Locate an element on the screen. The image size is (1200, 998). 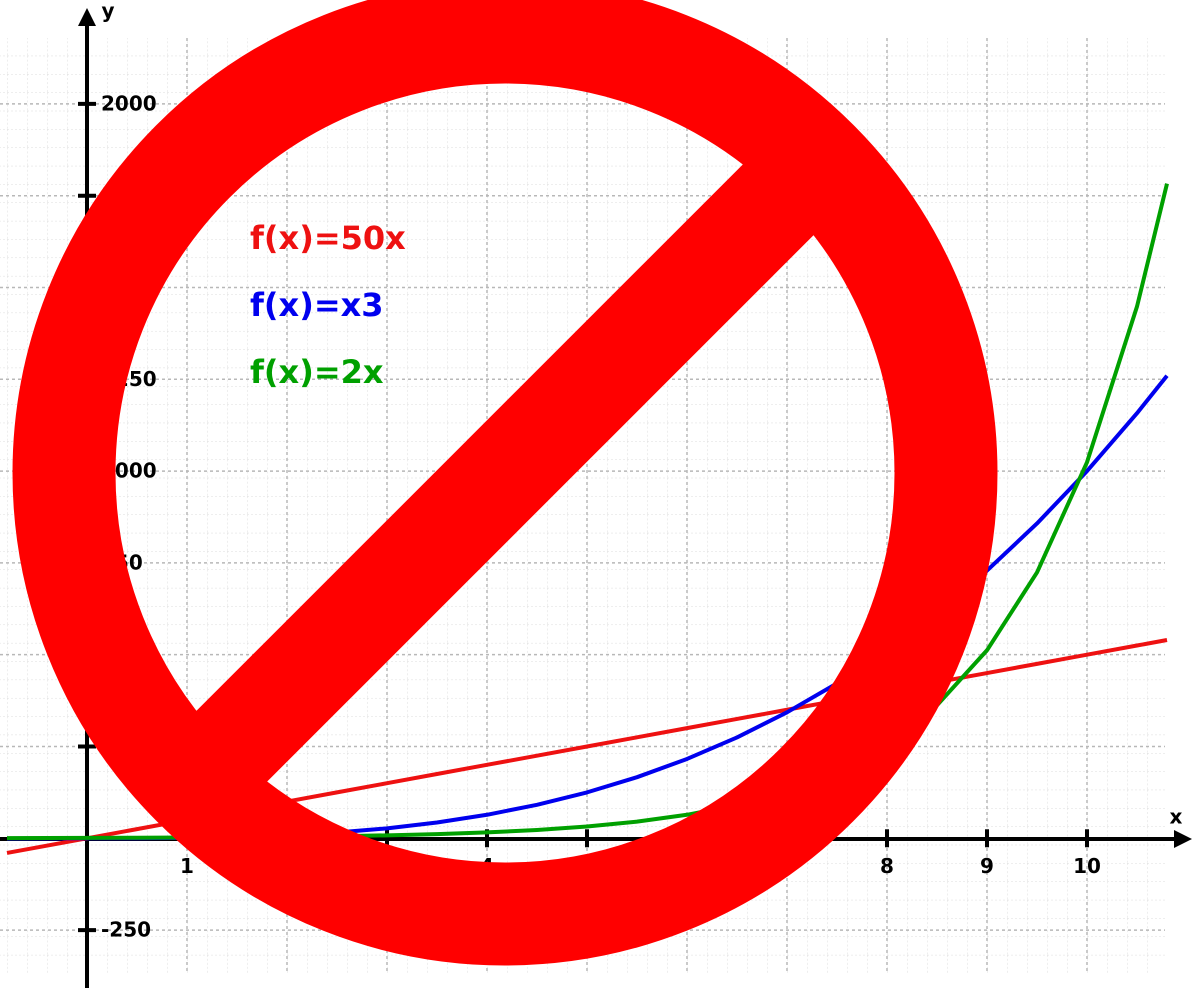
x-tick-label: 8 is located at coordinates (887, 866).